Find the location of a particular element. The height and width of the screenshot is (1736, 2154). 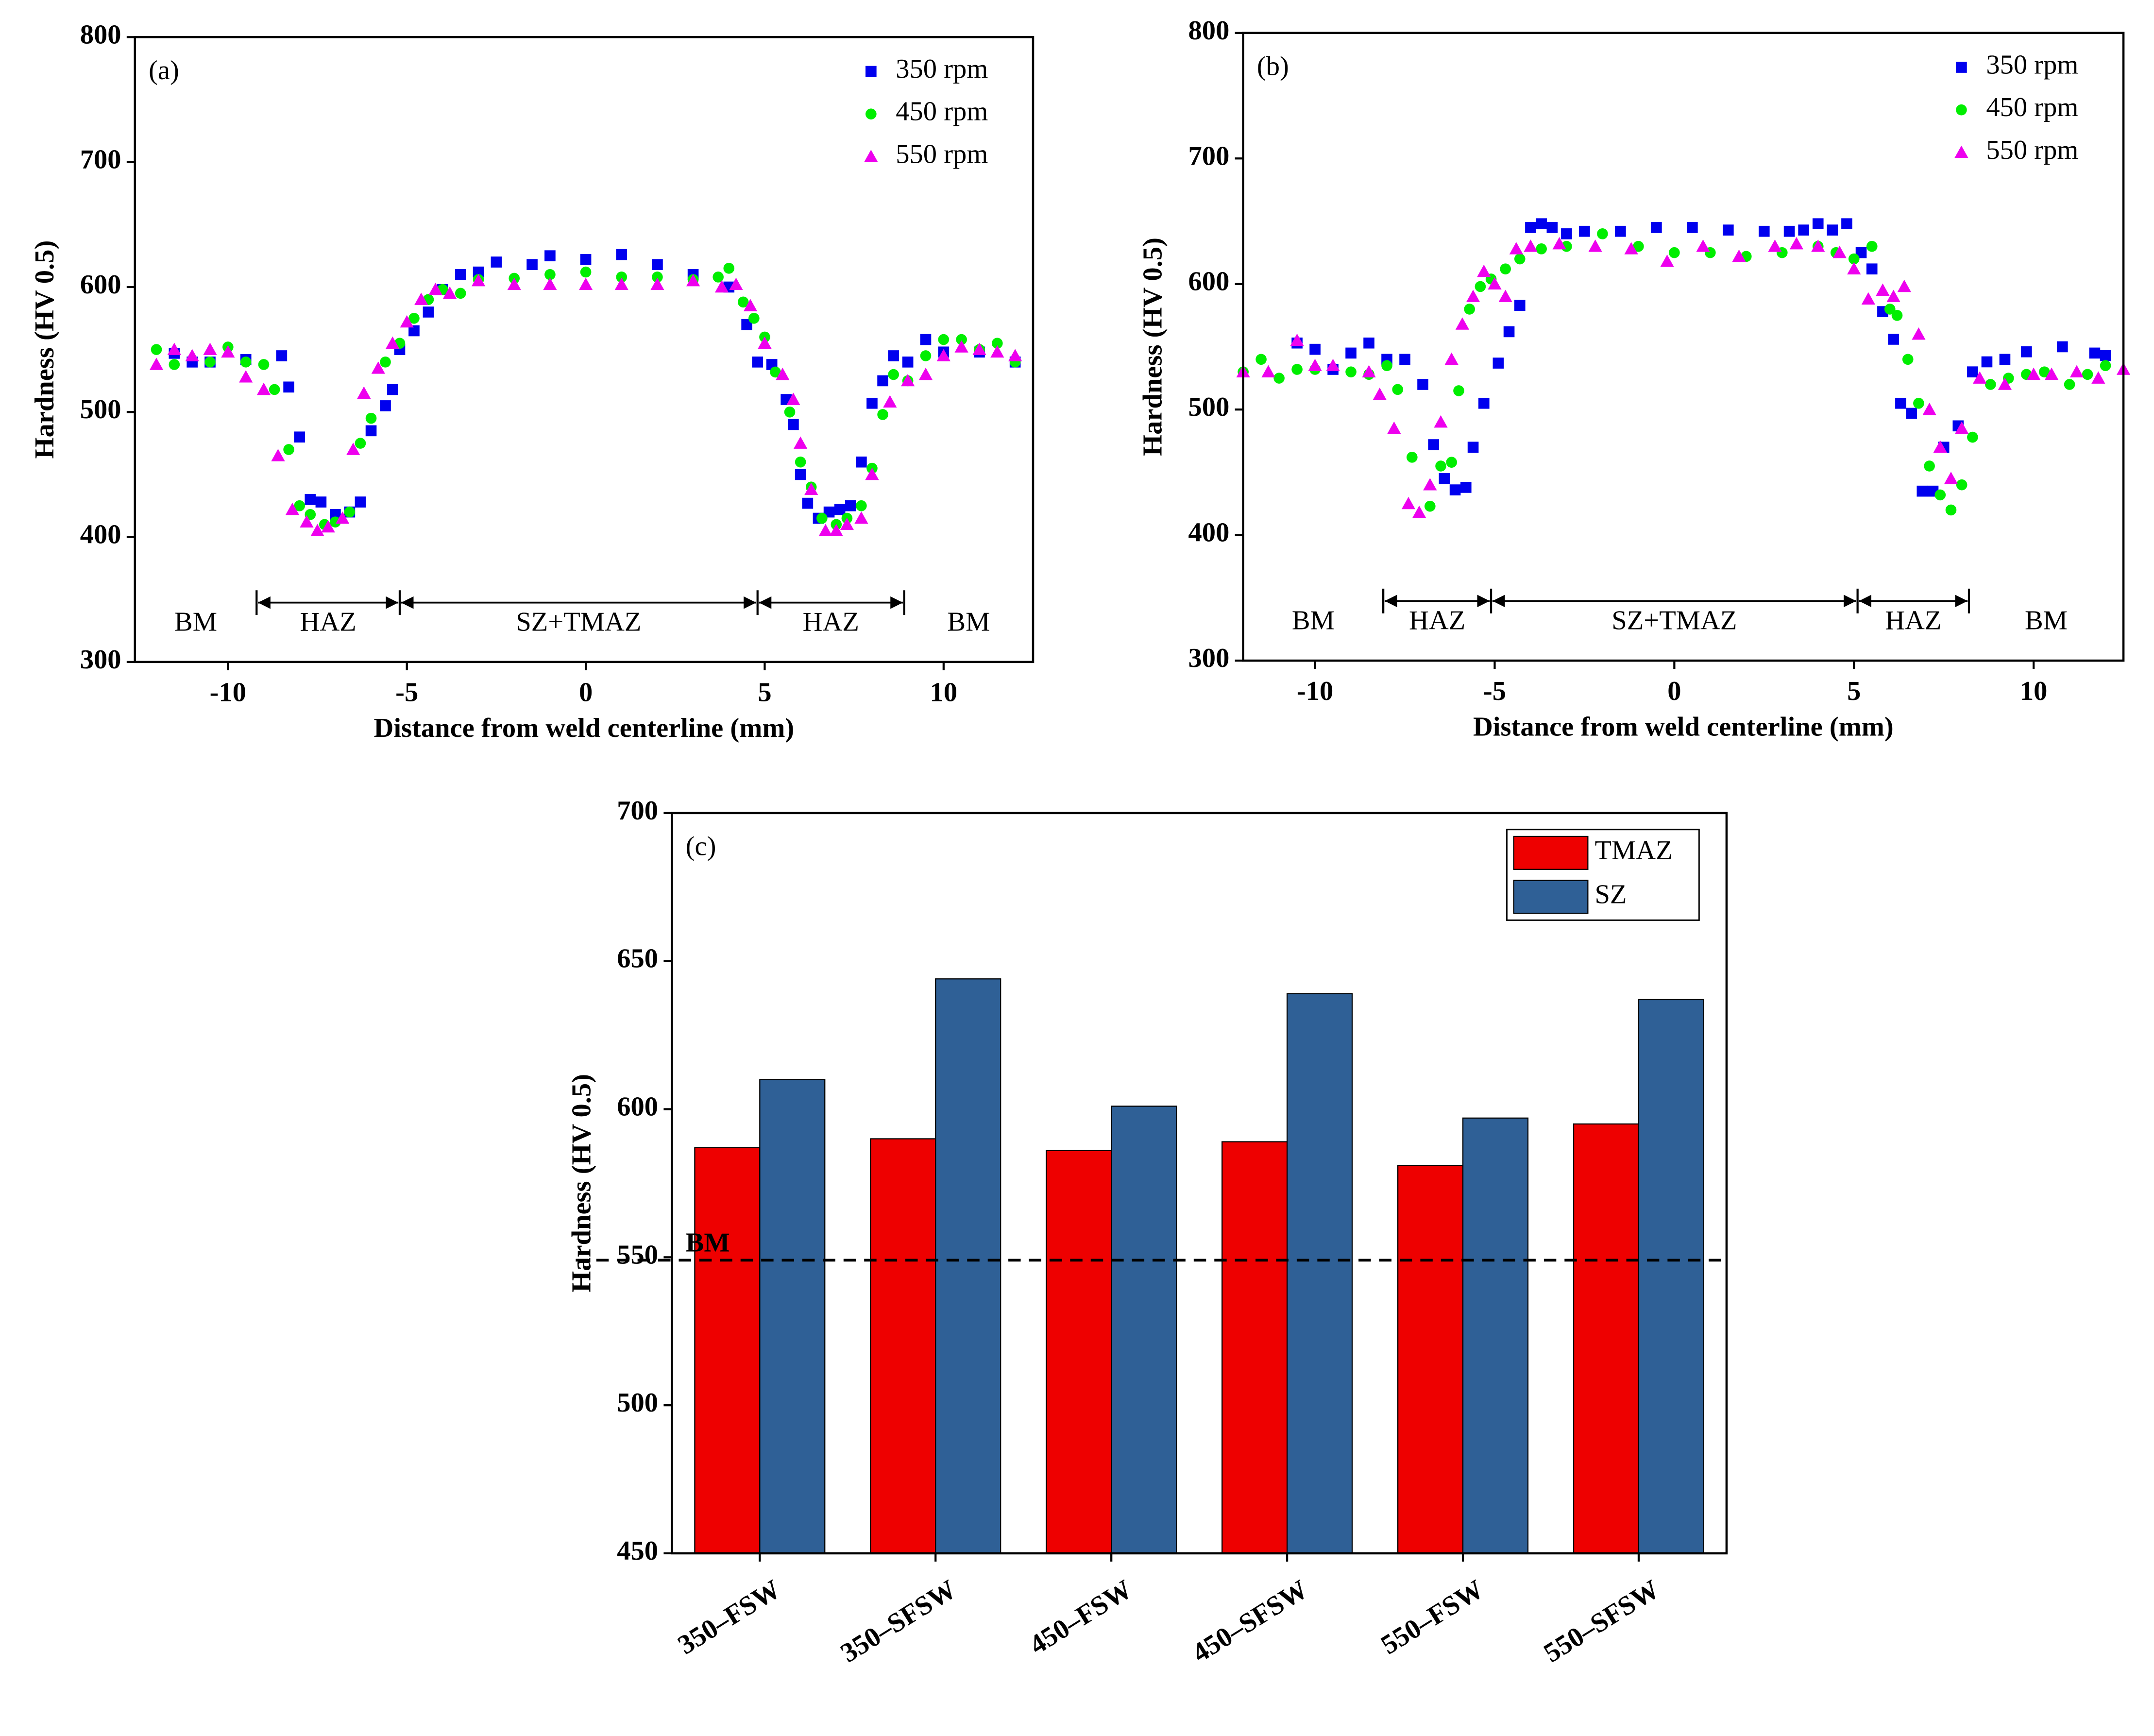

panel-label: (a) is located at coordinates (164, 70).